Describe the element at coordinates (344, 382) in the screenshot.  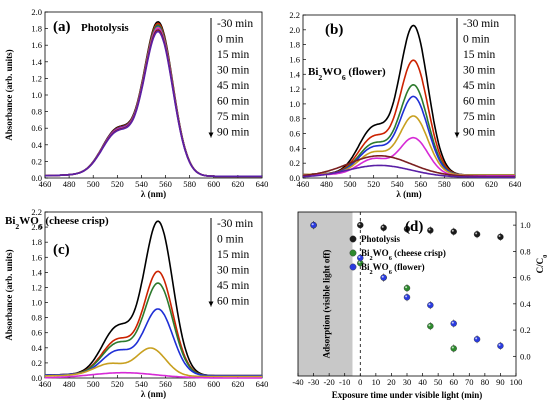
I see `x-tick-label: -10` at that location.